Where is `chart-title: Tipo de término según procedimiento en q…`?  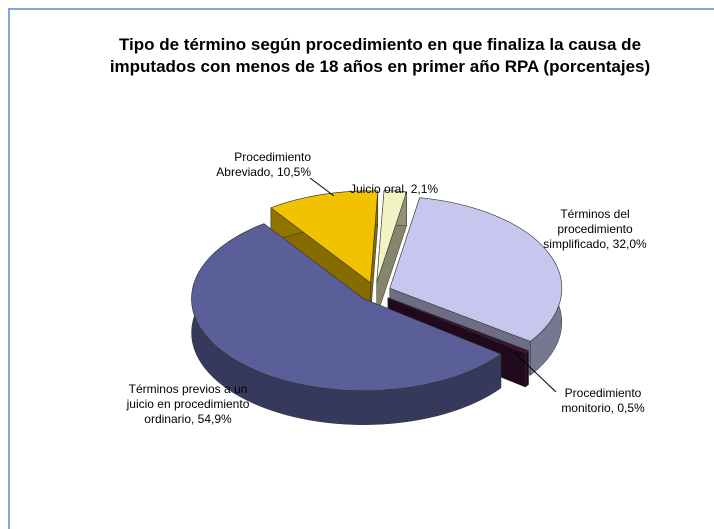
chart-title: Tipo de término según procedimiento en q… is located at coordinates (380, 55).